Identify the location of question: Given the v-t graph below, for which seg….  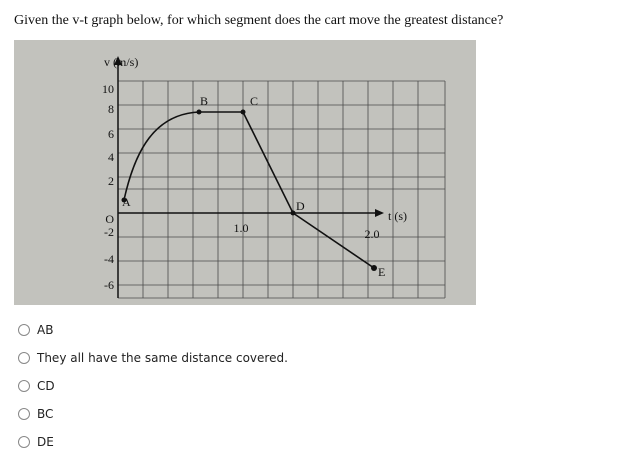
(258, 20).